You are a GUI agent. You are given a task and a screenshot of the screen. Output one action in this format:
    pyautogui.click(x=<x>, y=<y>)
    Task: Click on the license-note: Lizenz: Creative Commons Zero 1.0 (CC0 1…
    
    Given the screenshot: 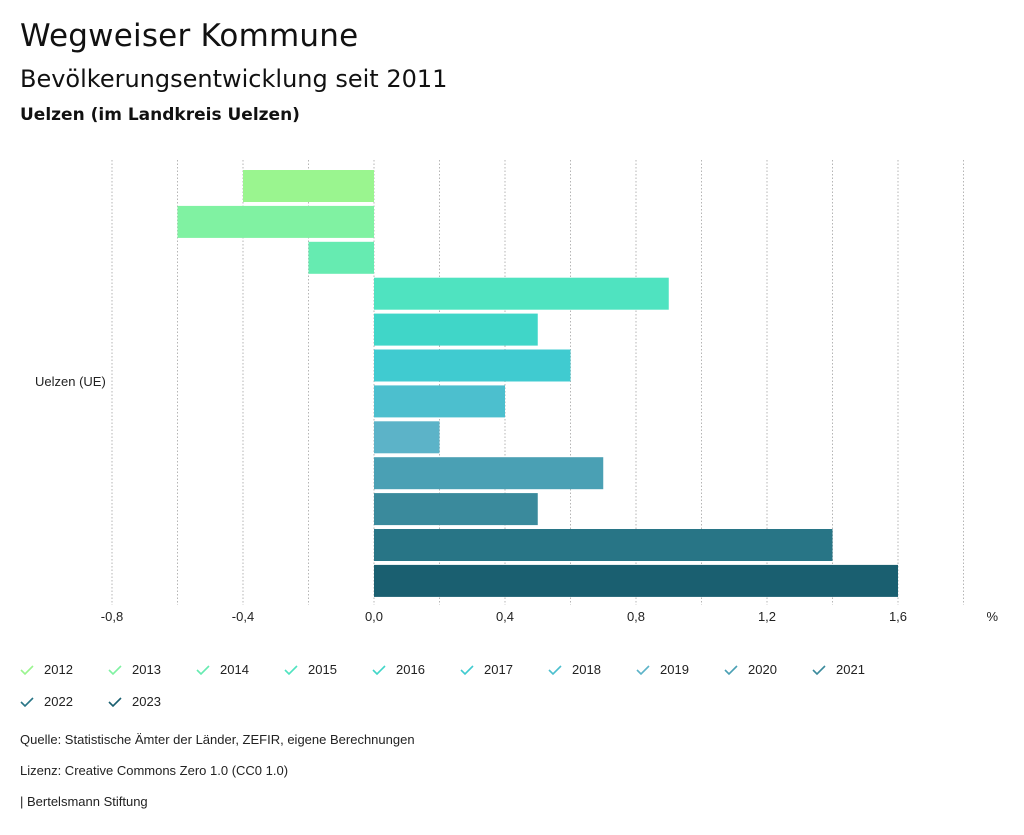 What is the action you would take?
    pyautogui.click(x=154, y=770)
    